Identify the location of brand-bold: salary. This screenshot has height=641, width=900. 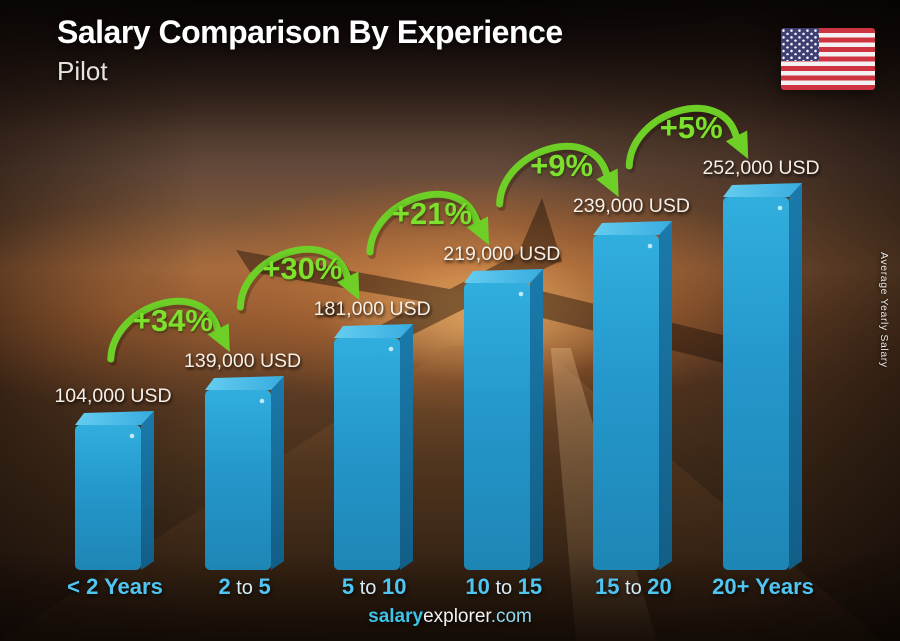
(396, 616).